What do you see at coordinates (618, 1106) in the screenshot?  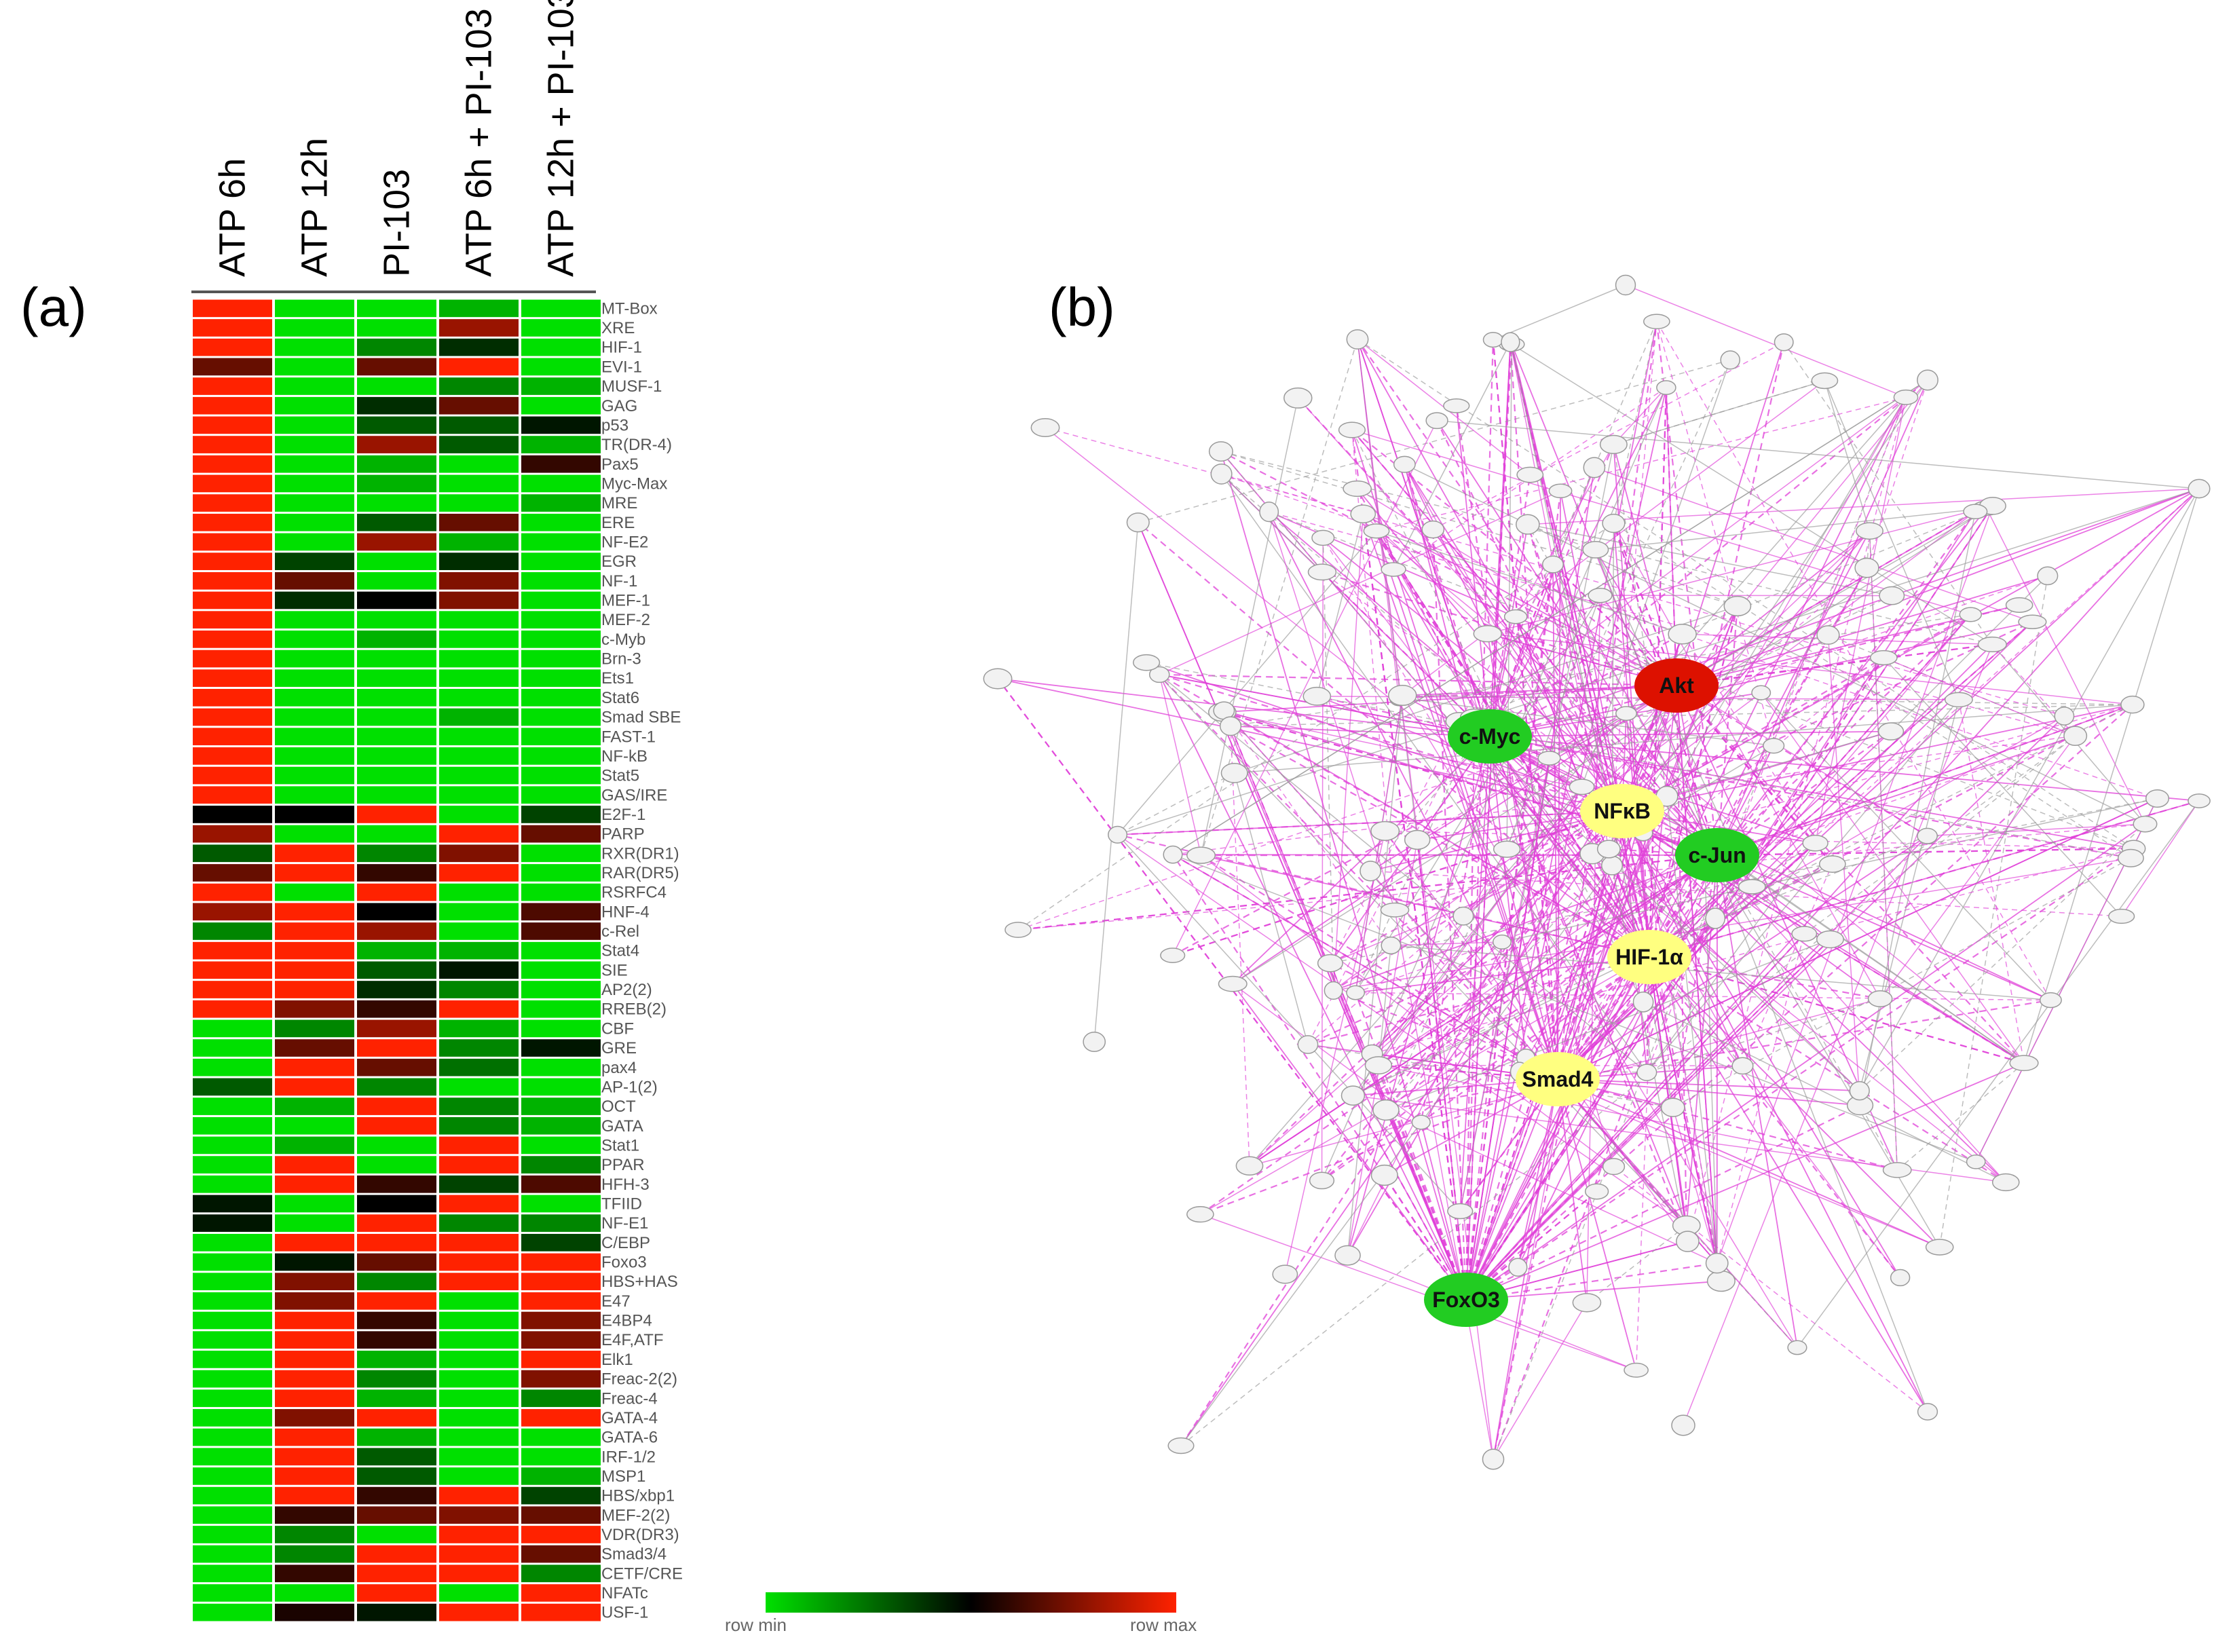 I see `row-label: OCT` at bounding box center [618, 1106].